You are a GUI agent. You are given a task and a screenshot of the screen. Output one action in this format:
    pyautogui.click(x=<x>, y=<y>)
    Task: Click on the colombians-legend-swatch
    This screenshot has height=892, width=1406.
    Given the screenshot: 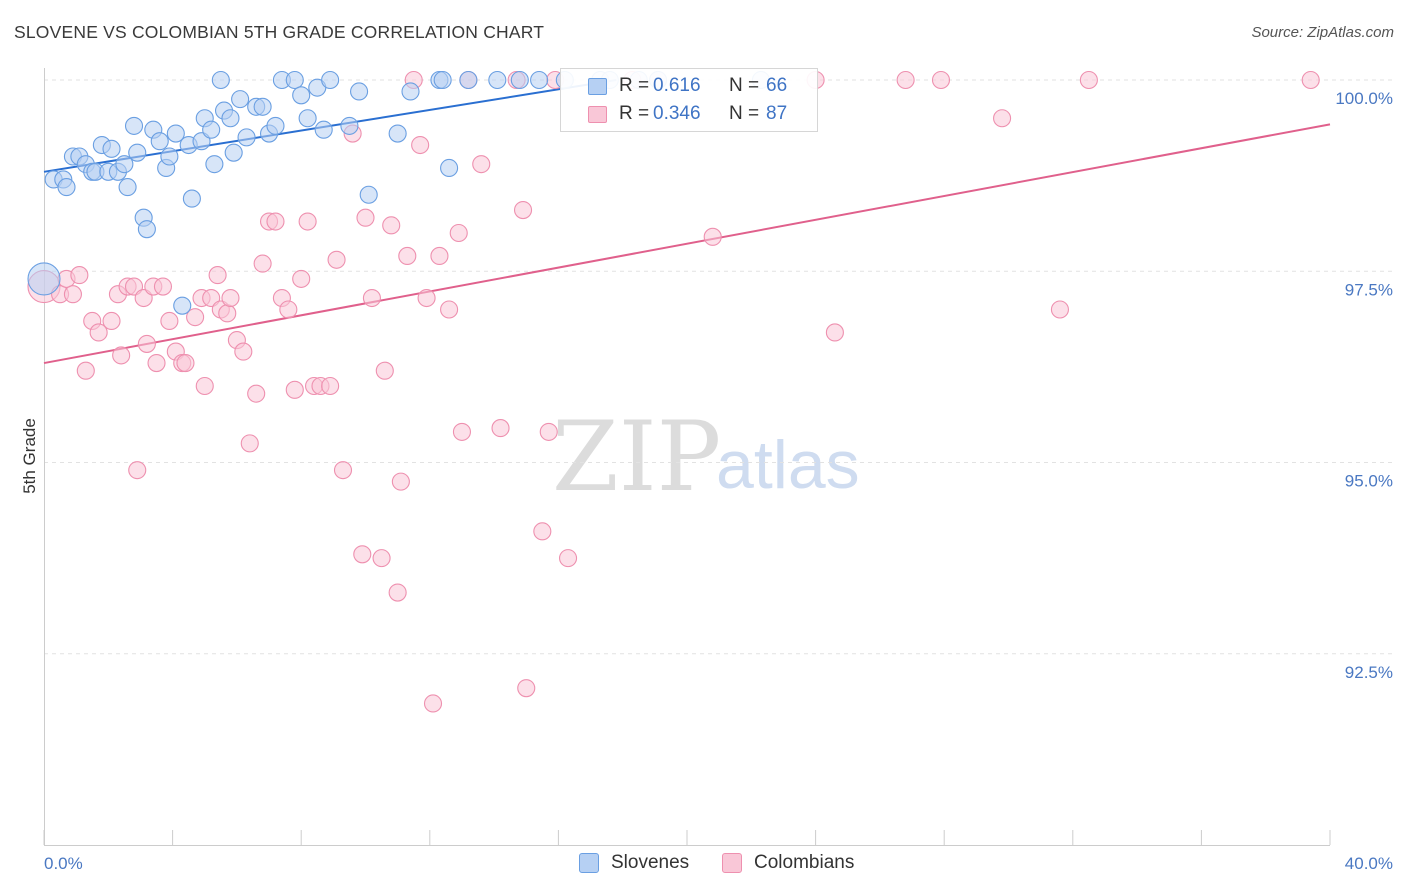 What is the action you would take?
    pyautogui.click(x=732, y=863)
    